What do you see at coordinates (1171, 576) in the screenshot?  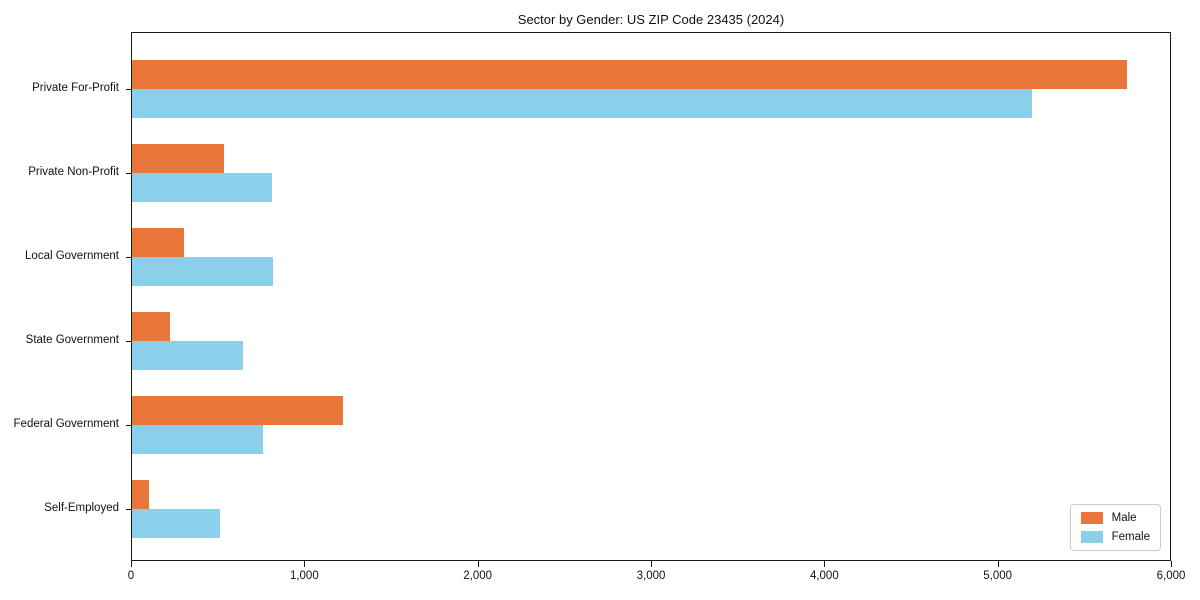 I see `x-tick-label-6000: 6,000` at bounding box center [1171, 576].